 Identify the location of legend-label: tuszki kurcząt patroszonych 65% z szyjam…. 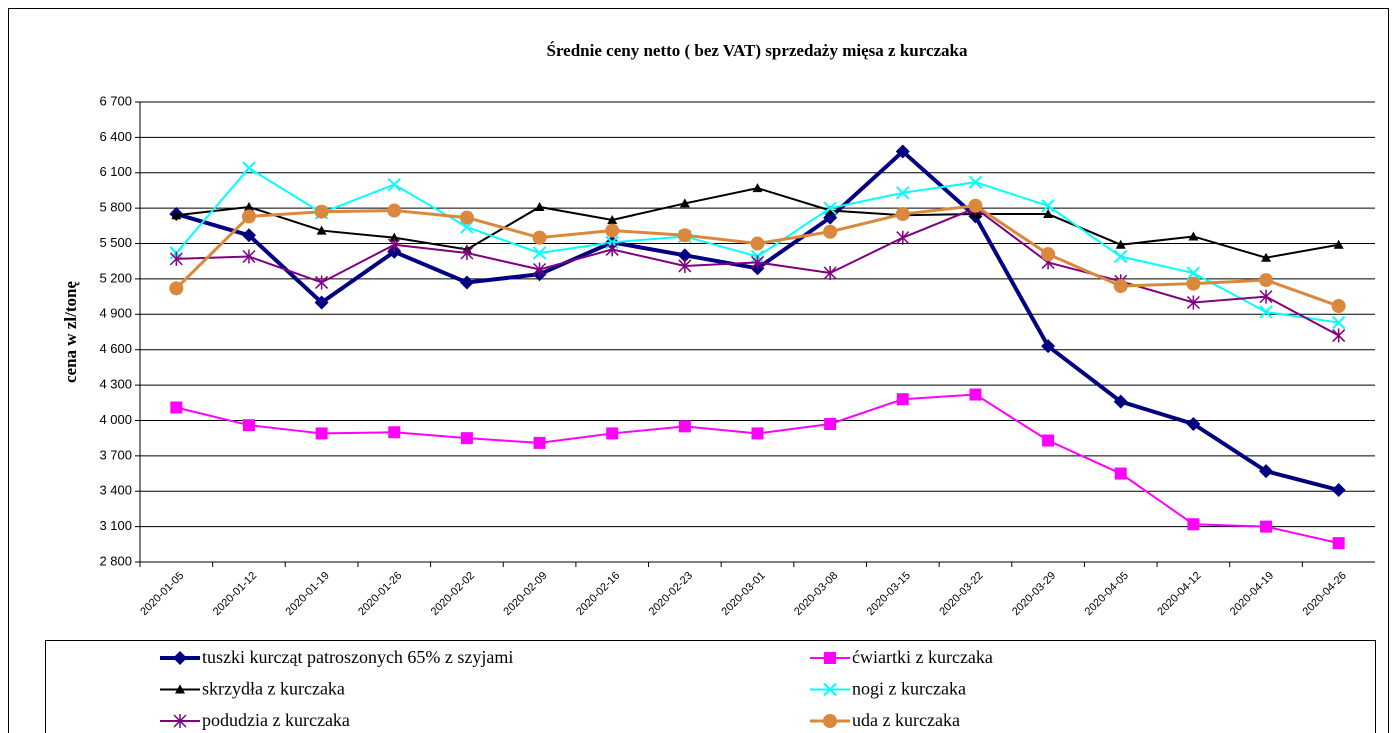
(357, 657).